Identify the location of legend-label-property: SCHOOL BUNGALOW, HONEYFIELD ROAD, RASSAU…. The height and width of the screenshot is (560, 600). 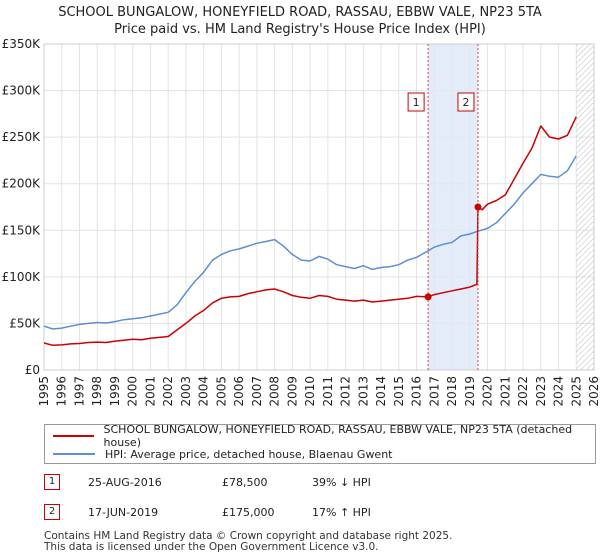
(338, 436).